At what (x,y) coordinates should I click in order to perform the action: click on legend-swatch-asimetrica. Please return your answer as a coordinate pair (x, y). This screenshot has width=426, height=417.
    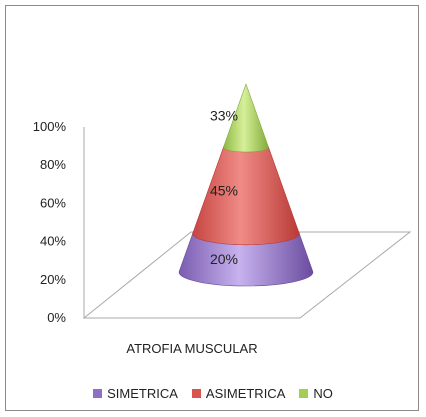
    Looking at the image, I should click on (196, 393).